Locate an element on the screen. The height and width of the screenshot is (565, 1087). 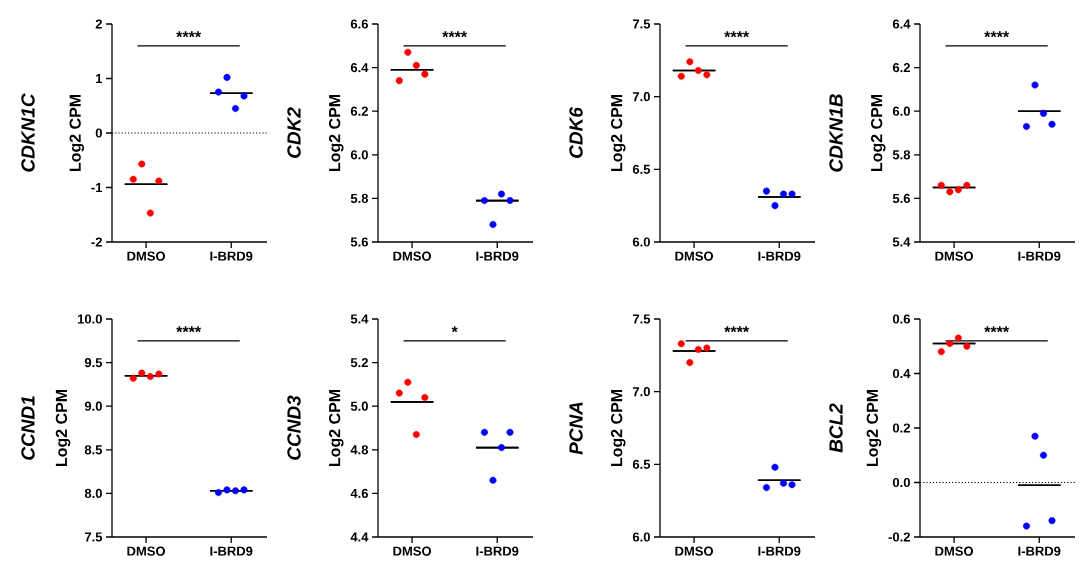
y-tick-label: 4.6 is located at coordinates (359, 493).